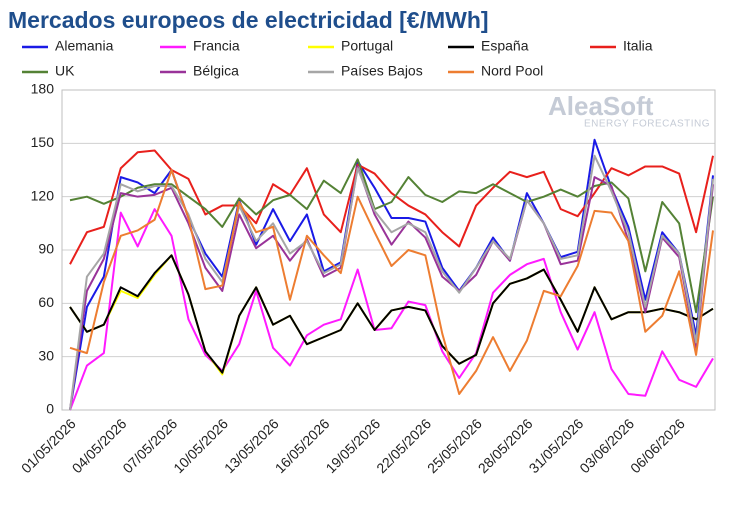 The width and height of the screenshot is (730, 509). I want to click on legend-label: Portugal, so click(367, 46).